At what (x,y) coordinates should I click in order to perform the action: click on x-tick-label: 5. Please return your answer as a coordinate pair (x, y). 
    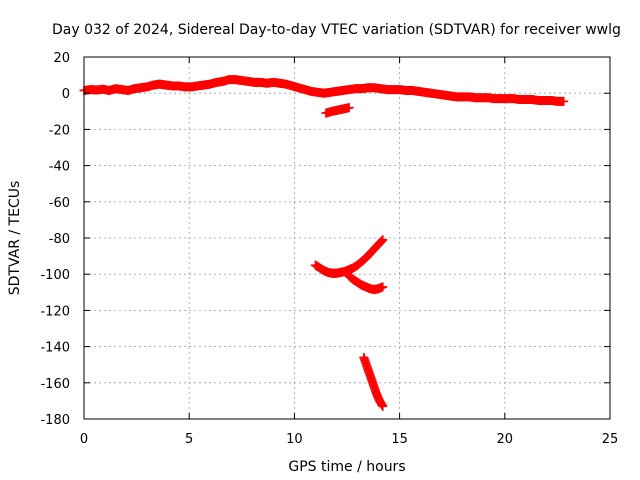
    Looking at the image, I should click on (189, 439).